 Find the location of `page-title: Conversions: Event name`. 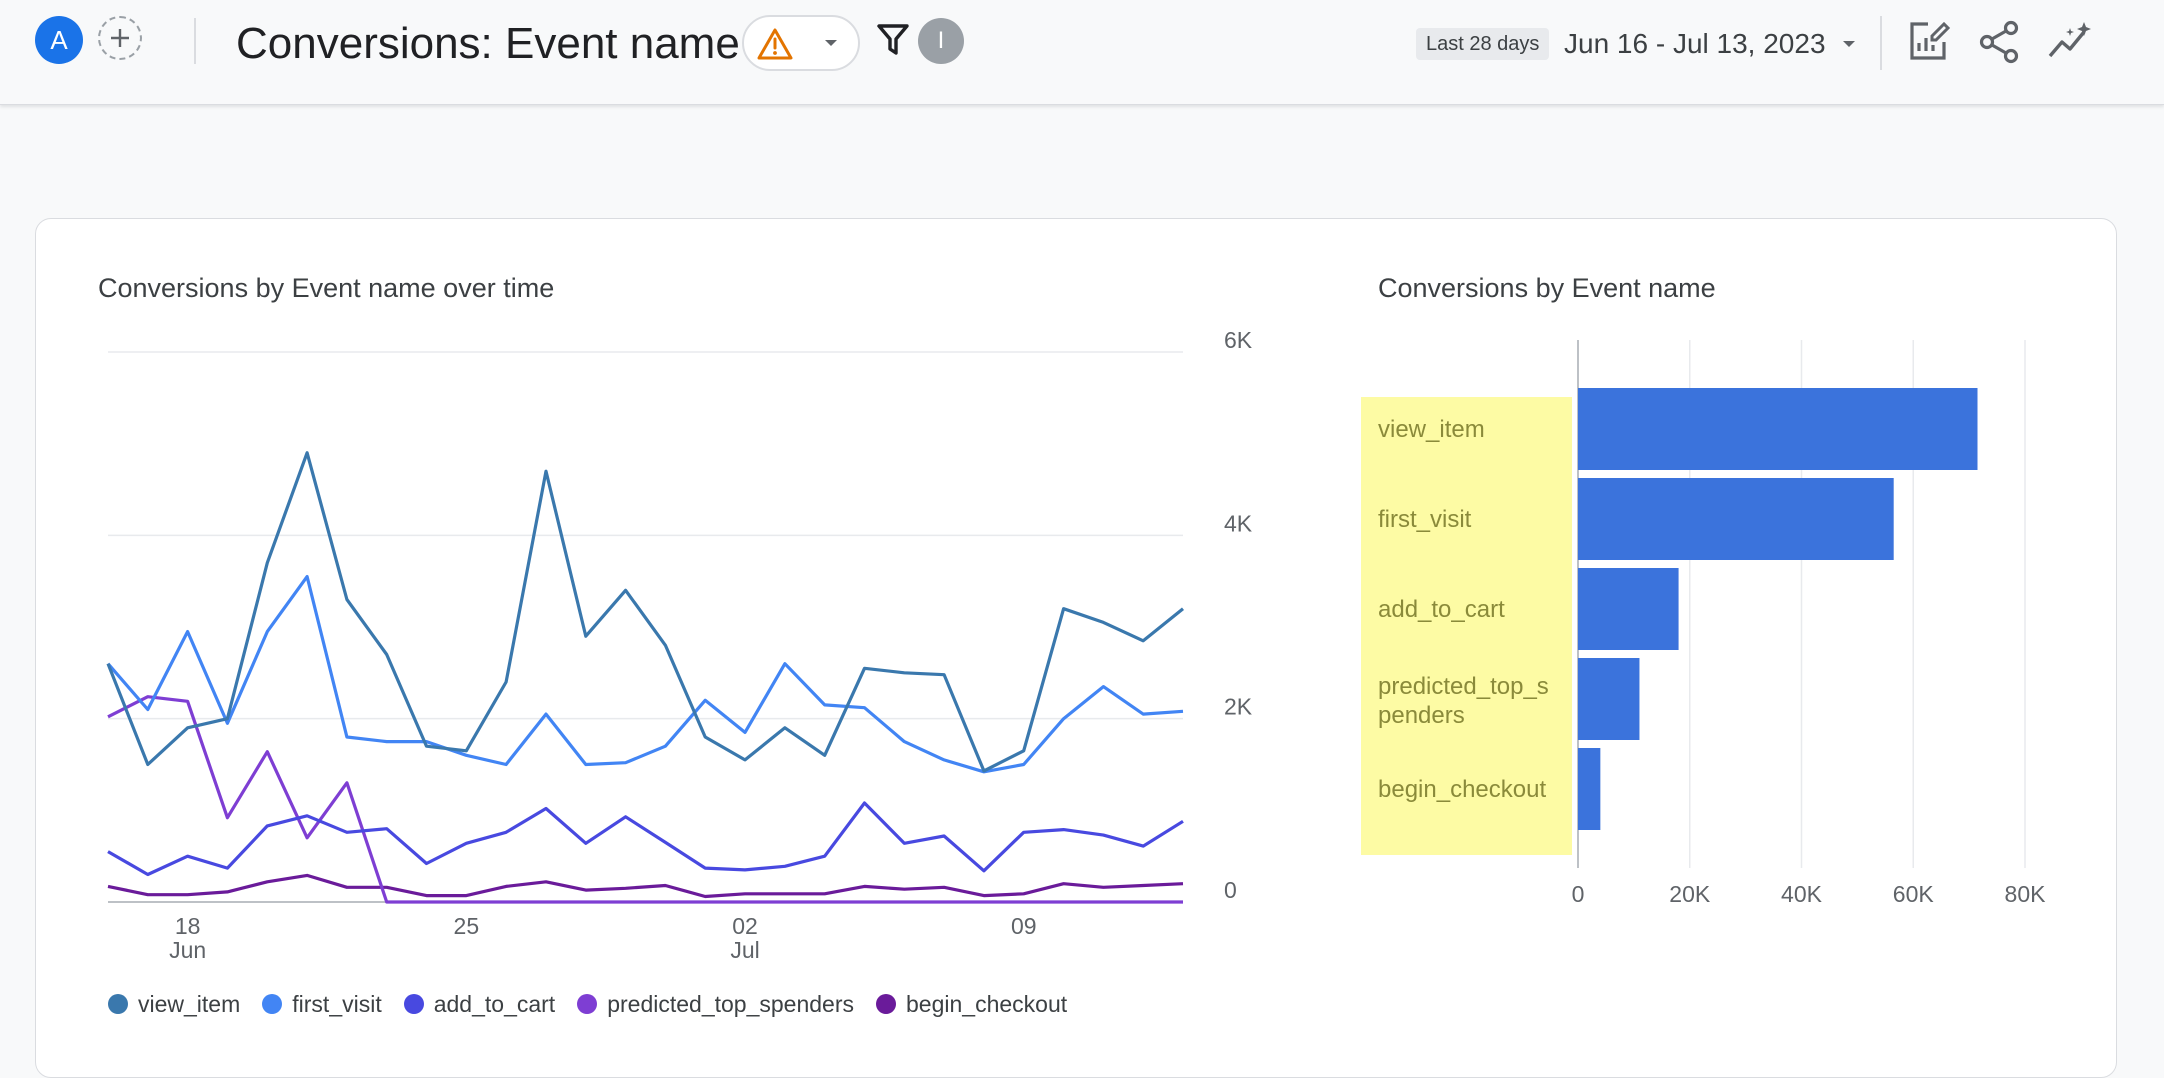

page-title: Conversions: Event name is located at coordinates (488, 43).